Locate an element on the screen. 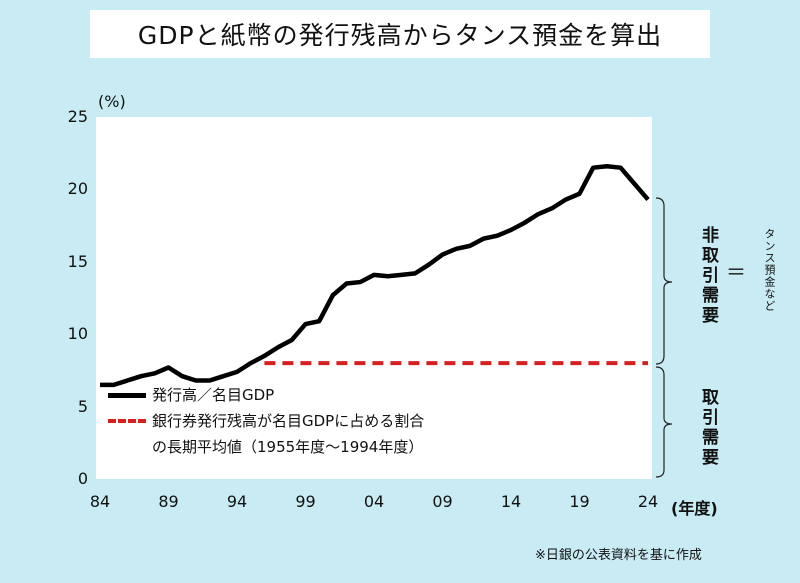 The width and height of the screenshot is (800, 583). legend-label-ratio: 発行高／名目GDP is located at coordinates (213, 395).